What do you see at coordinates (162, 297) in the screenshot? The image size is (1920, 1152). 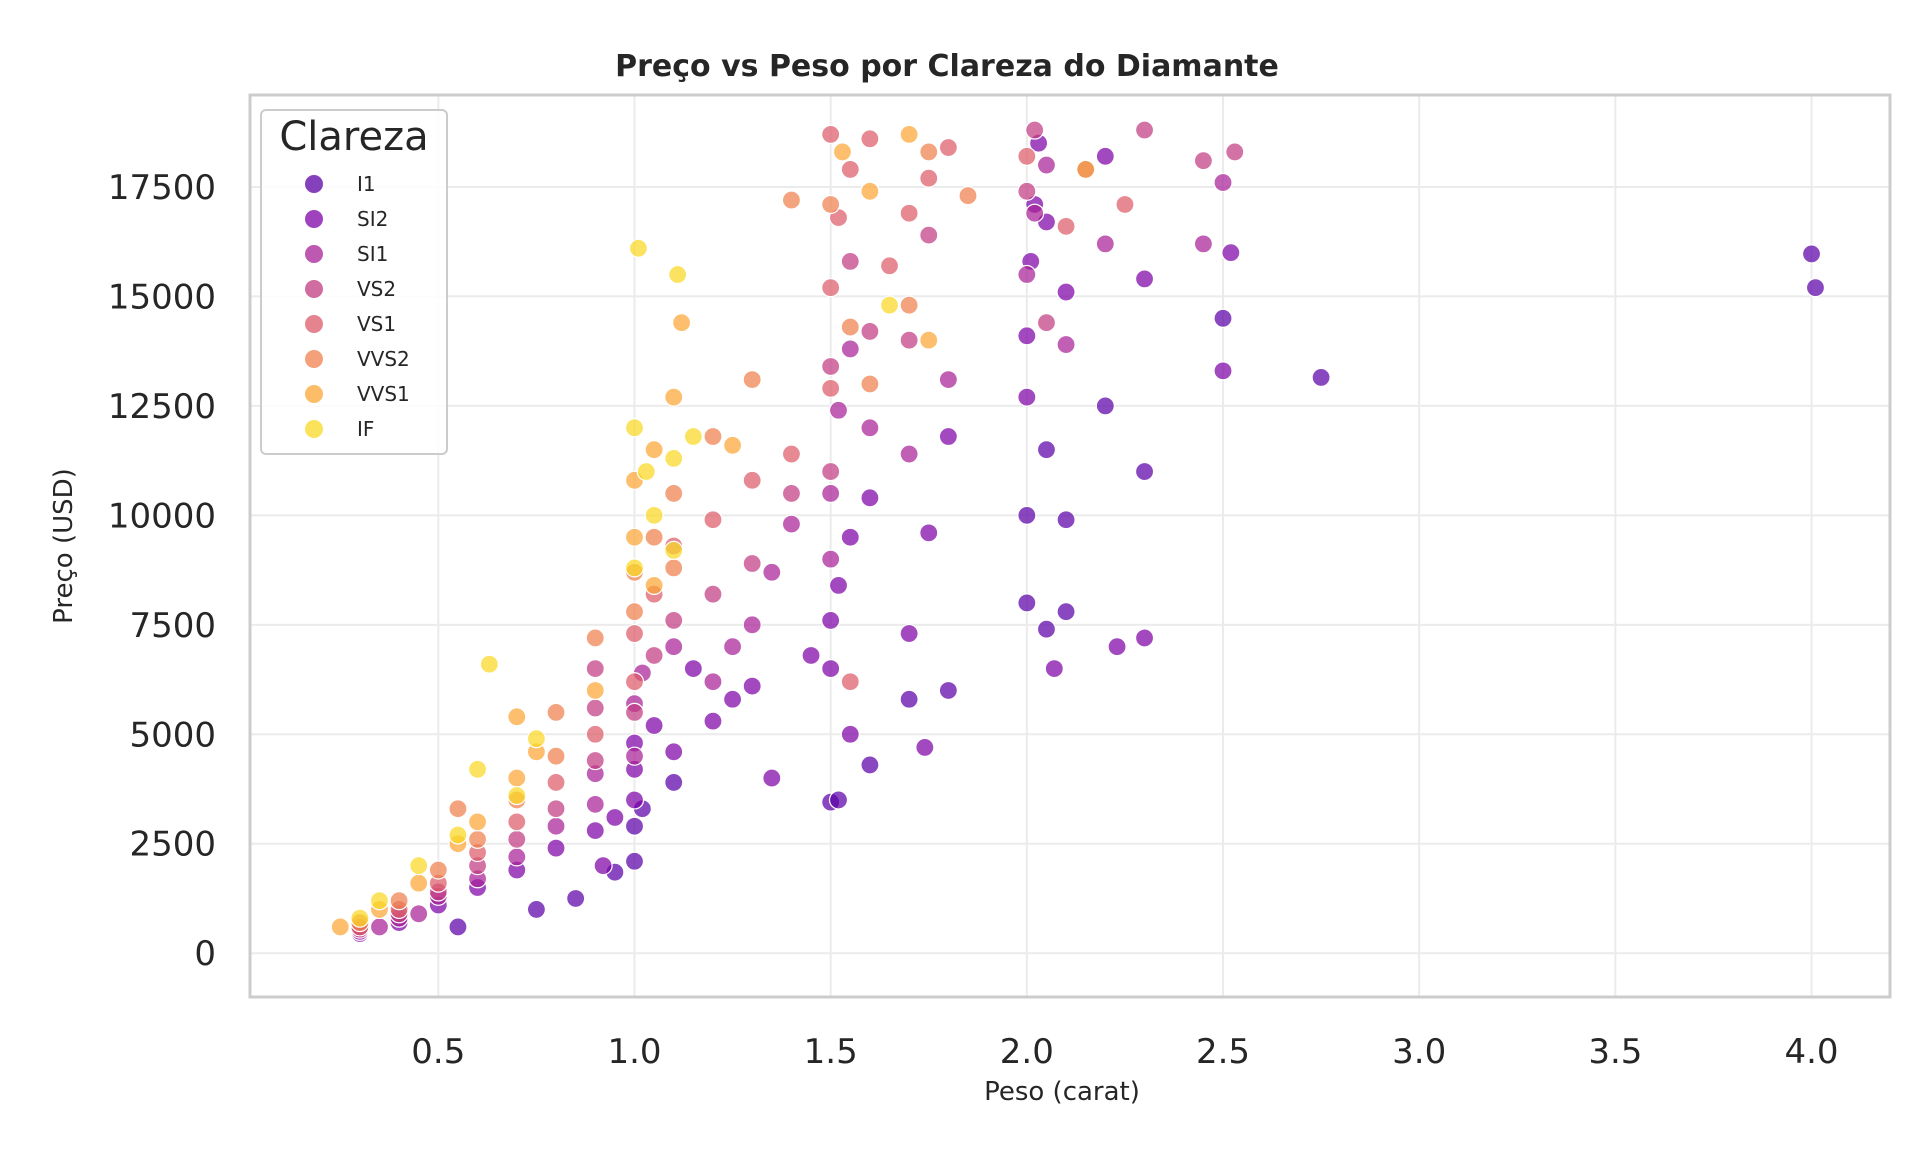 I see `y-tick-label: 15000` at bounding box center [162, 297].